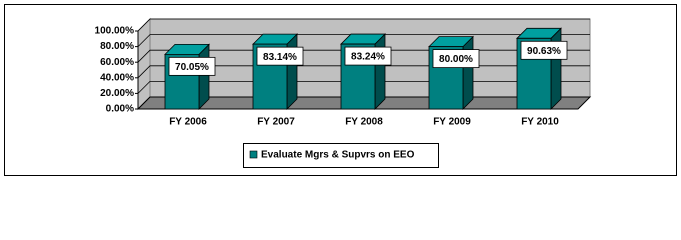 The image size is (681, 240). I want to click on data-label: 70.05%, so click(192, 67).